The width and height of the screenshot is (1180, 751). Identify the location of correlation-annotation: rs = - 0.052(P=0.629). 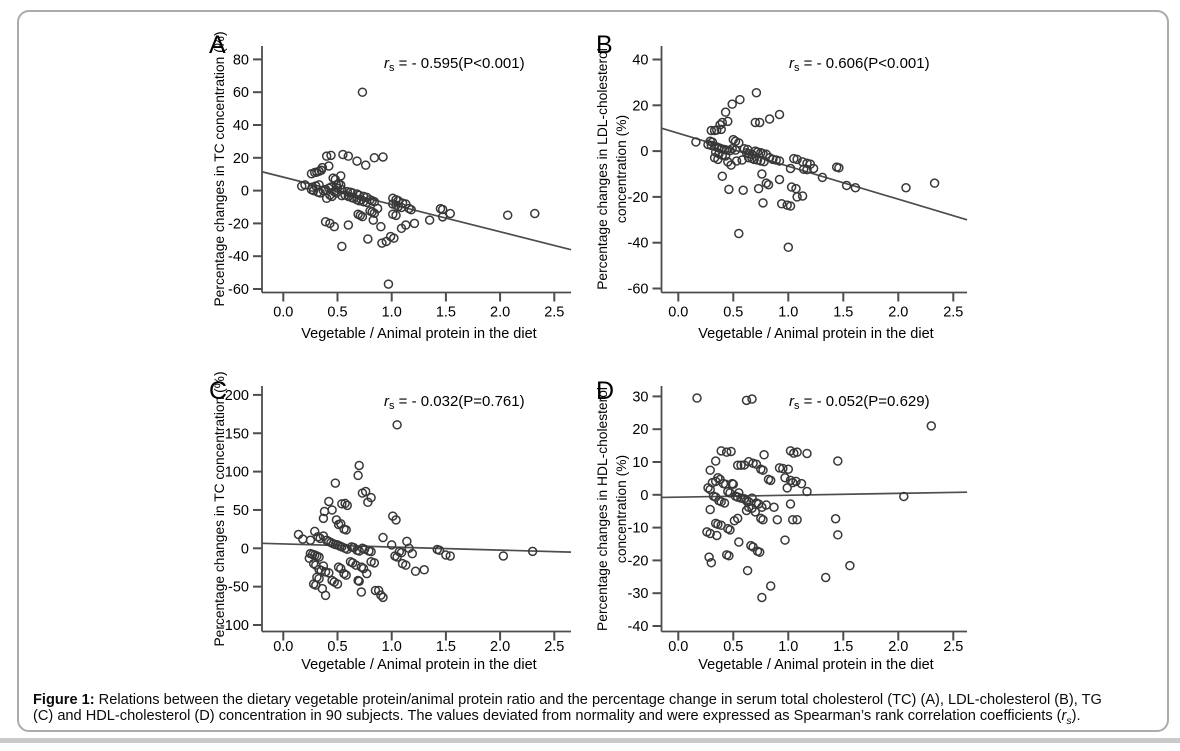
(859, 402).